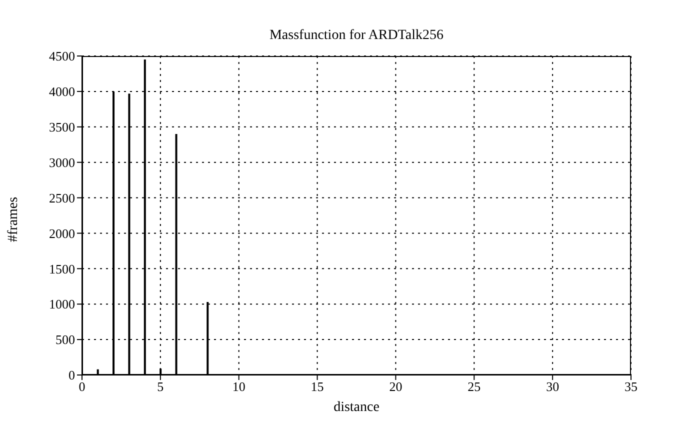 The image size is (685, 429). I want to click on y-tick-label: 3500, so click(62, 127).